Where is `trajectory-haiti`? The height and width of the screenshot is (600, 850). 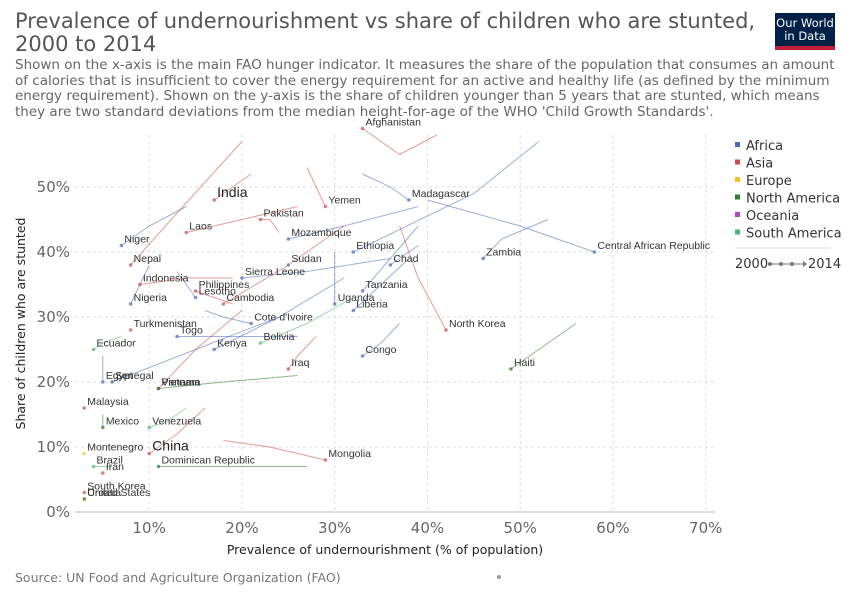 trajectory-haiti is located at coordinates (543, 346).